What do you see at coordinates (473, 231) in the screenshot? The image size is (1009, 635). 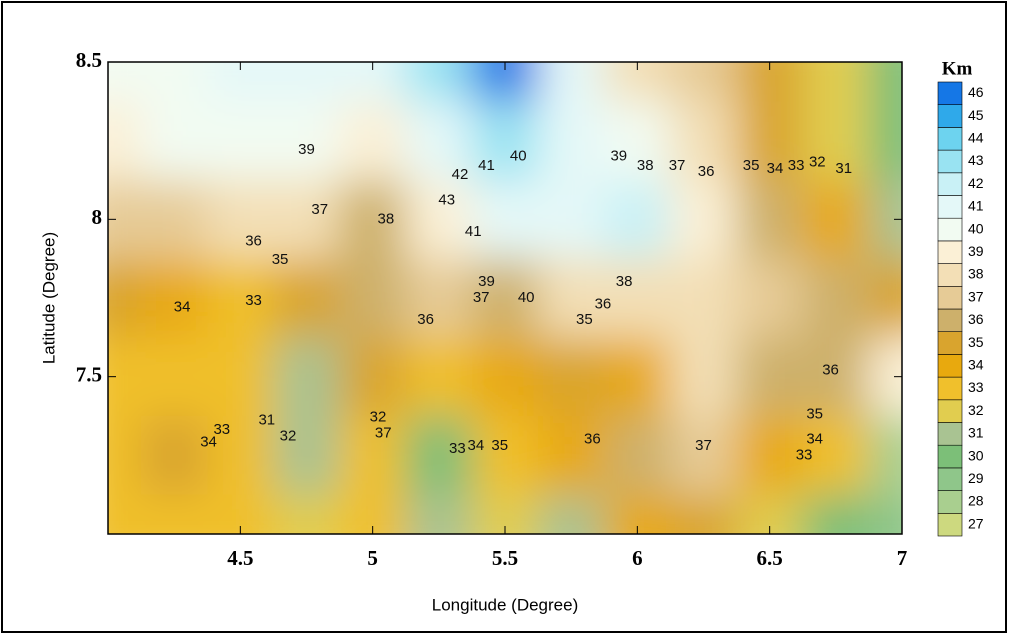 I see `contour-label: 41` at bounding box center [473, 231].